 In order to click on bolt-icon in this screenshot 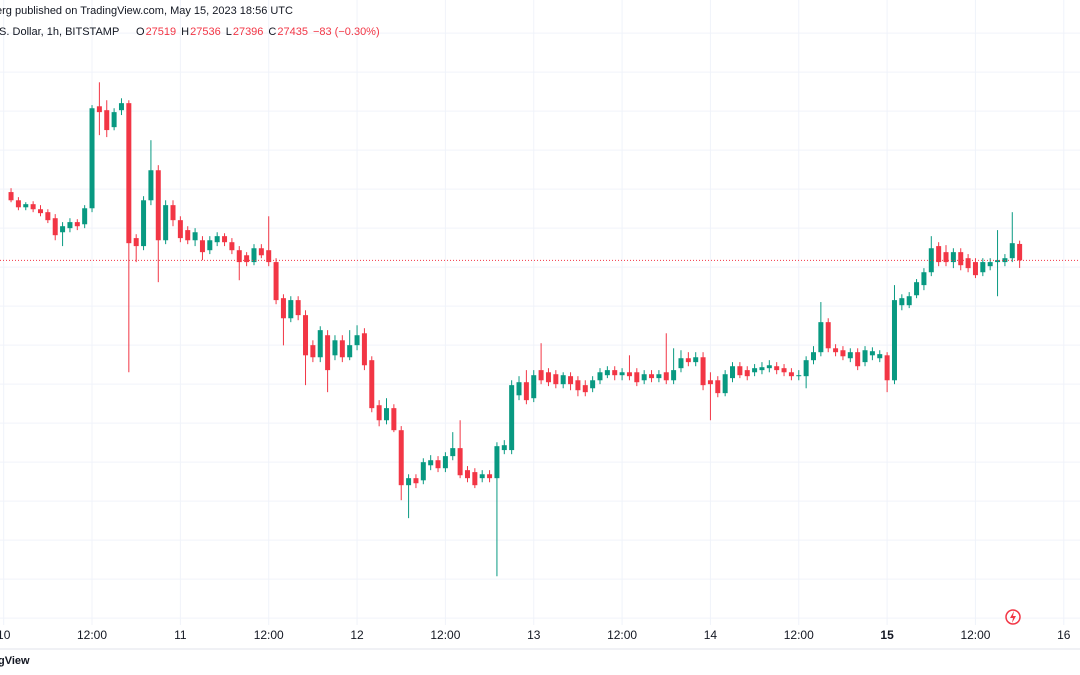, I will do `click(1013, 617)`.